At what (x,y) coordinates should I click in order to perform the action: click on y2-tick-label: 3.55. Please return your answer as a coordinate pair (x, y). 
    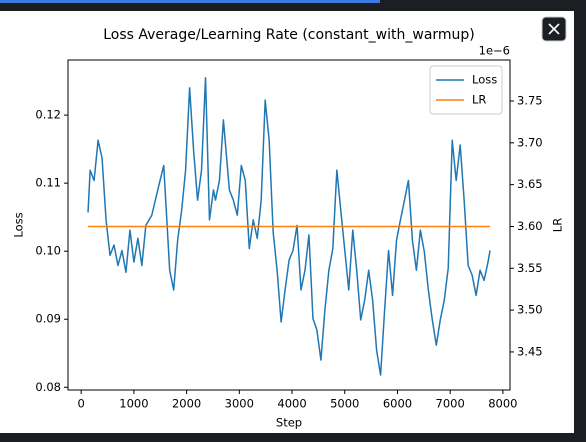
    Looking at the image, I should click on (530, 268).